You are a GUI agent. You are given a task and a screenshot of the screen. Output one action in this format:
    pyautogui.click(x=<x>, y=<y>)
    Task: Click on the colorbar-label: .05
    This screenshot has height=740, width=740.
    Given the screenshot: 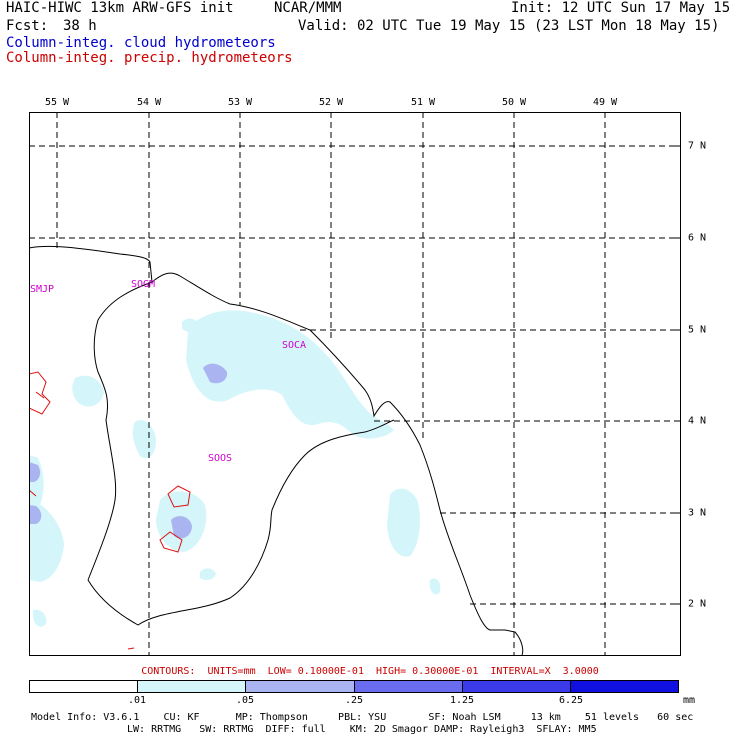 What is the action you would take?
    pyautogui.click(x=245, y=700)
    